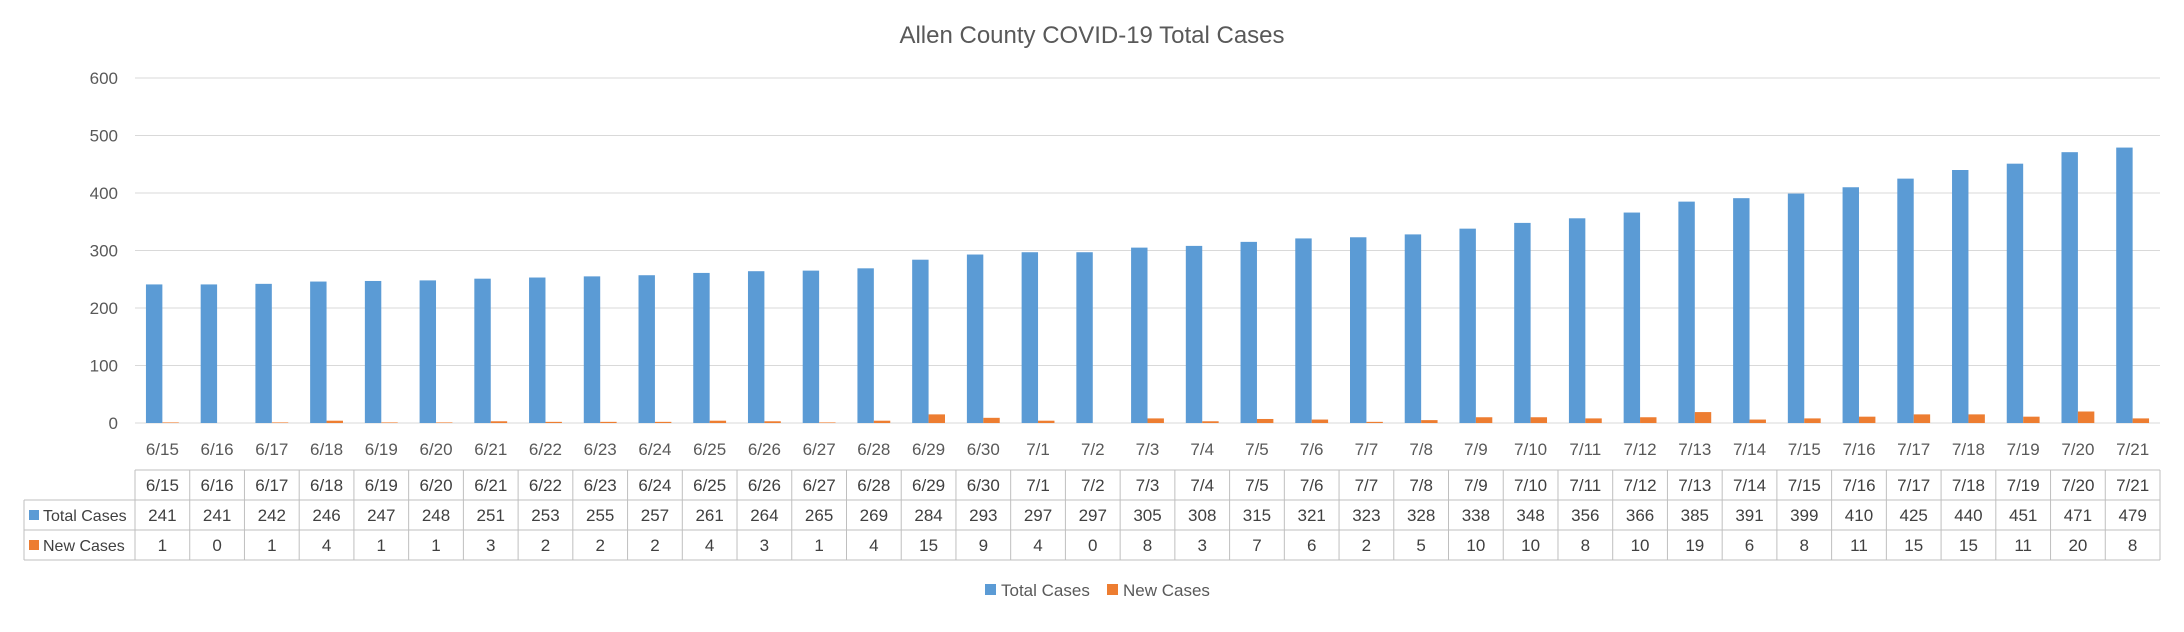 The width and height of the screenshot is (2184, 632). I want to click on table-value-cell: 3, so click(1201, 545).